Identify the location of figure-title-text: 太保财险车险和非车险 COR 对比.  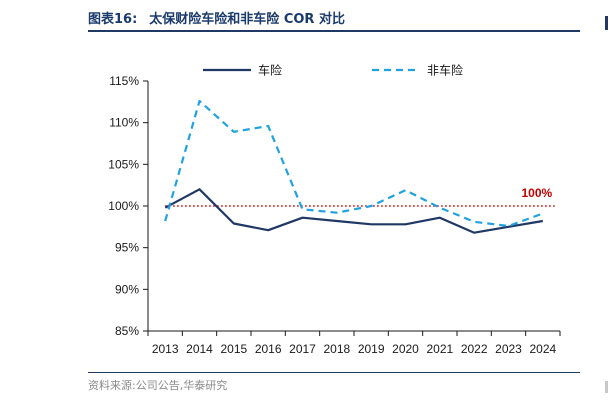
(247, 19).